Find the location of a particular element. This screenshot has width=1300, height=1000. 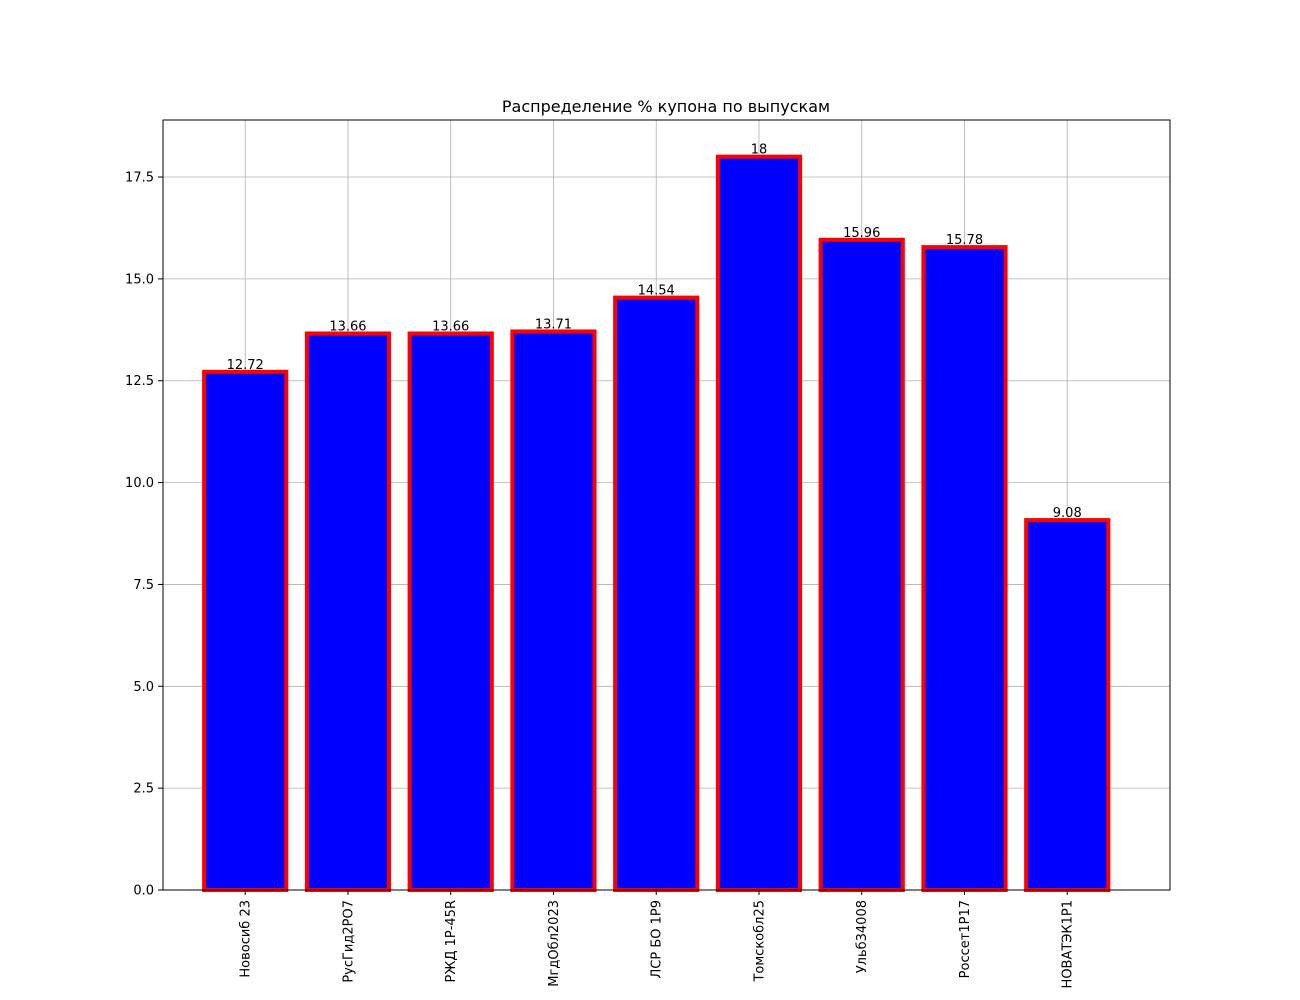

bar-value-label: 13.71 is located at coordinates (553, 324).